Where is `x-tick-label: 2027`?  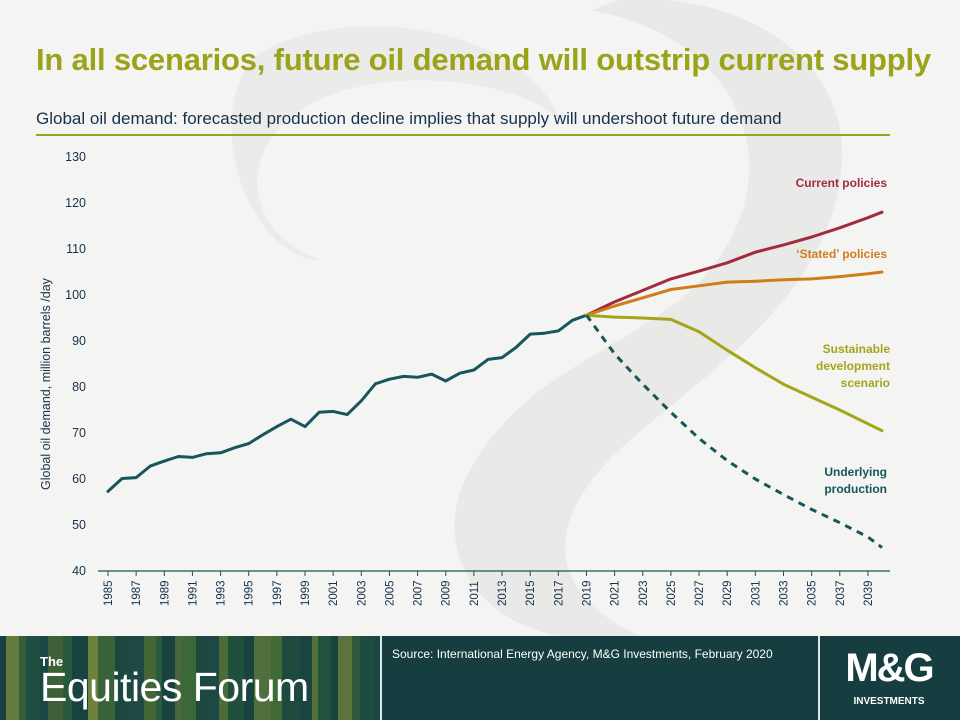 x-tick-label: 2027 is located at coordinates (700, 593).